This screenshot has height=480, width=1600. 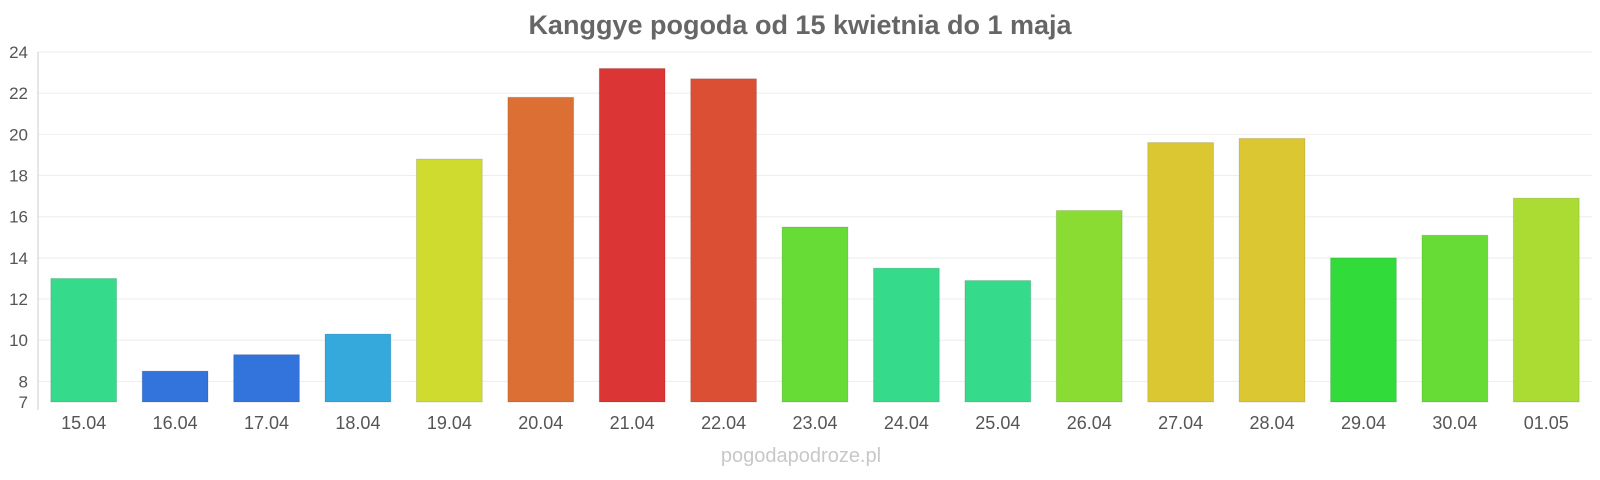 What do you see at coordinates (449, 423) in the screenshot?
I see `x-tick-label: 19.04` at bounding box center [449, 423].